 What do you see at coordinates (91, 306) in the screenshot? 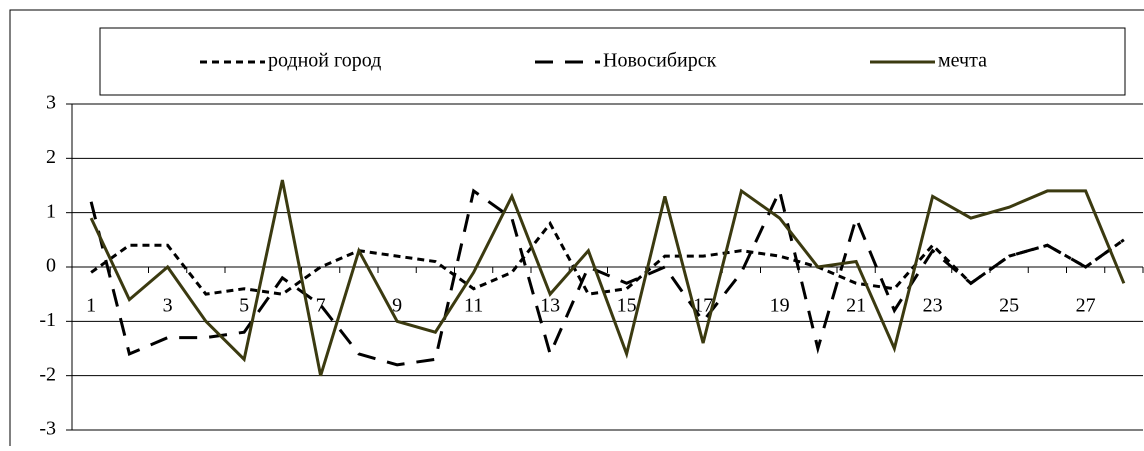
I see `x-tick-label: 1` at bounding box center [91, 306].